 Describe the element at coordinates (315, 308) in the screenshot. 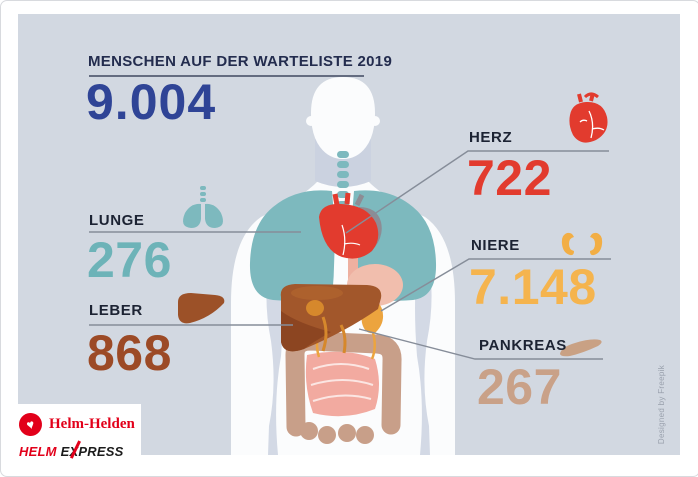

I see `gallbladder-shape` at that location.